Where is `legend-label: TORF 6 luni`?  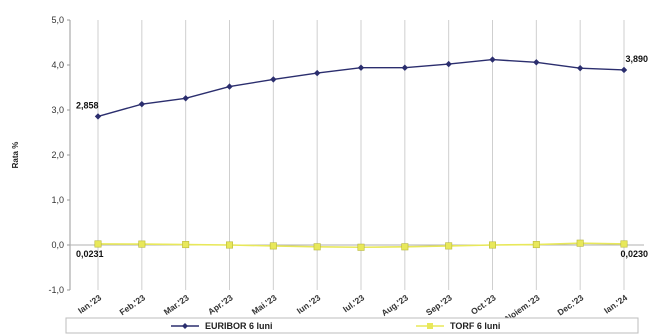 legend-label: TORF 6 luni is located at coordinates (475, 326).